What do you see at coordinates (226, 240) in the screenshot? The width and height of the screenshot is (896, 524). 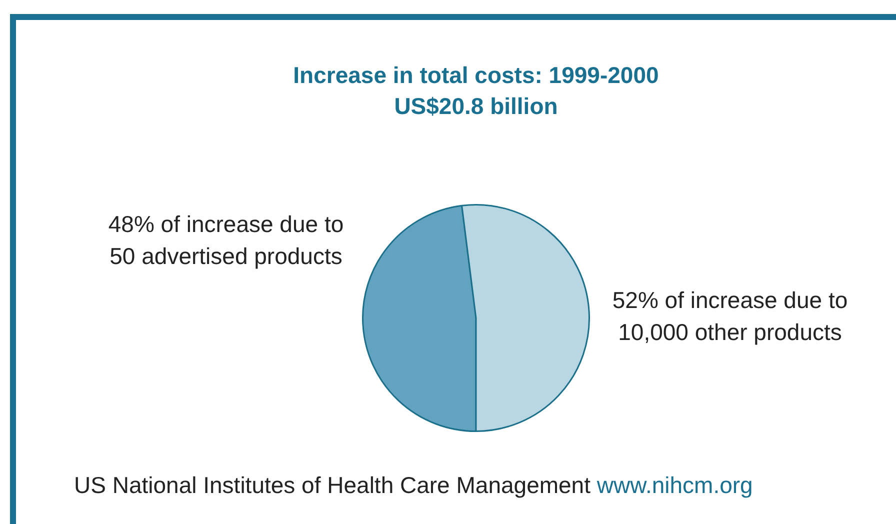 I see `slice-label: 48% of increase due to 50 advertised products` at bounding box center [226, 240].